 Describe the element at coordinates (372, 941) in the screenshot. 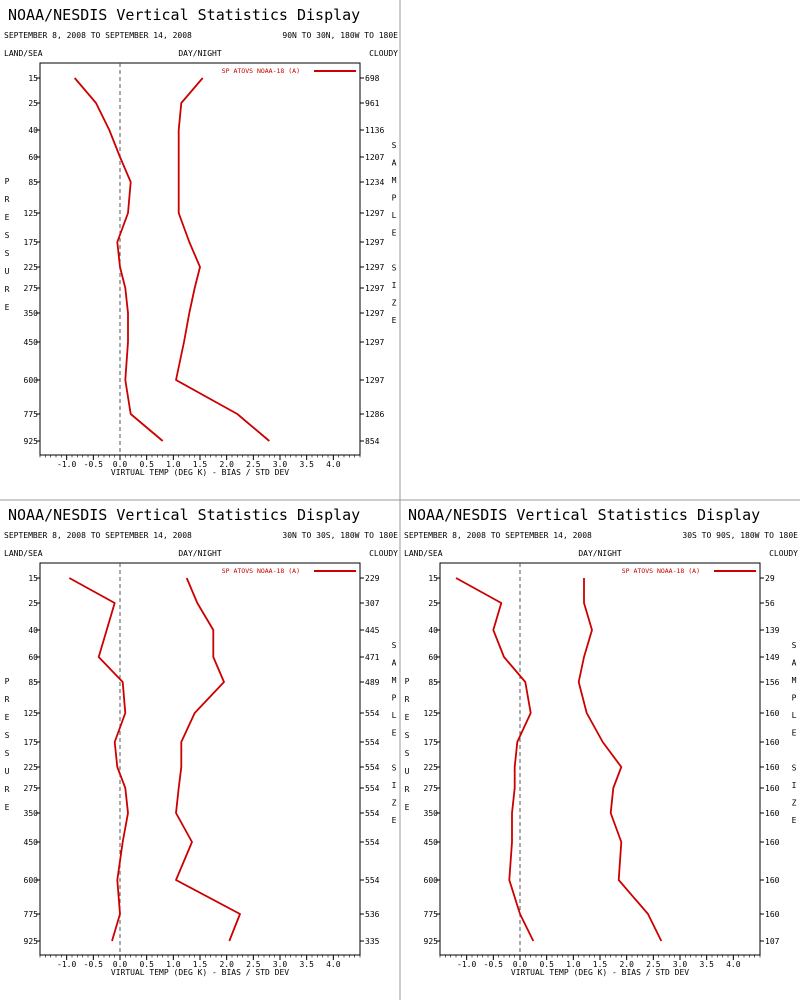

I see `sample-size-label: 335` at that location.